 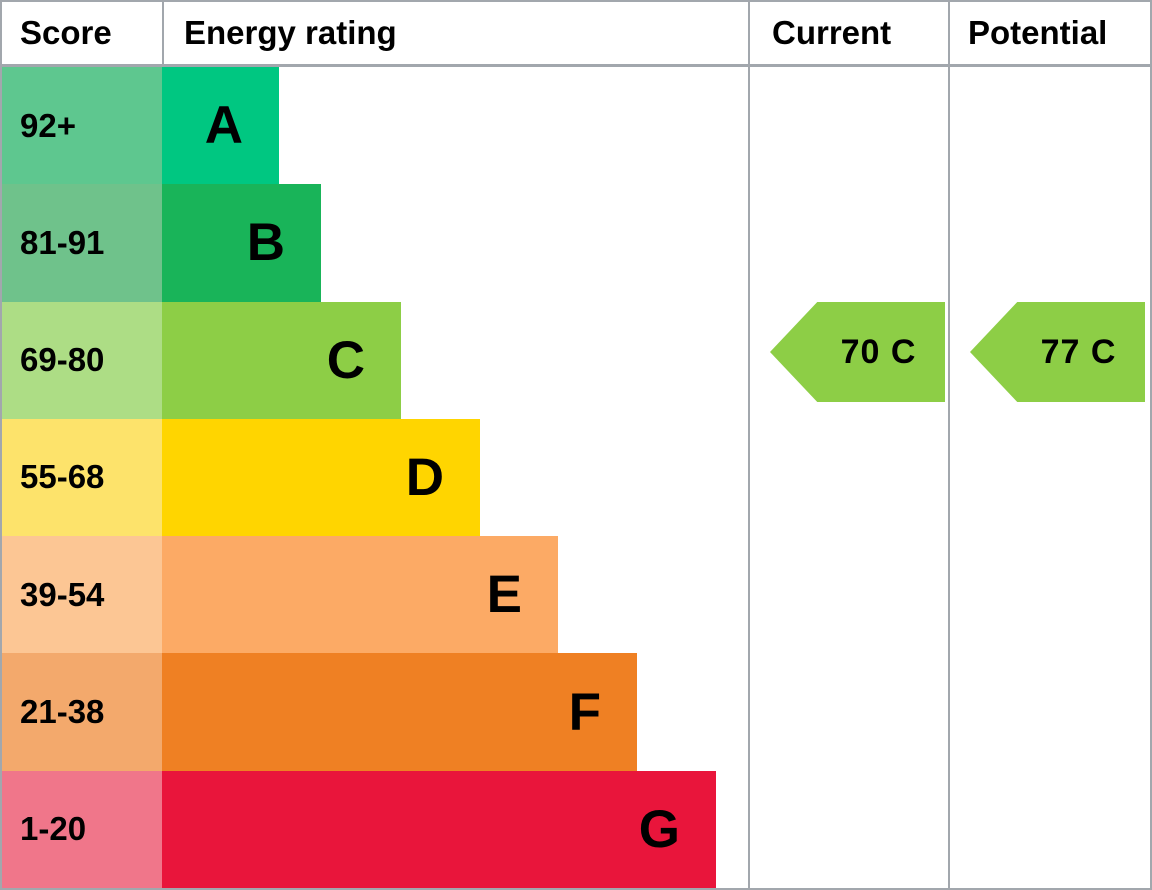 I want to click on band-rating-letter: D, so click(x=424, y=477).